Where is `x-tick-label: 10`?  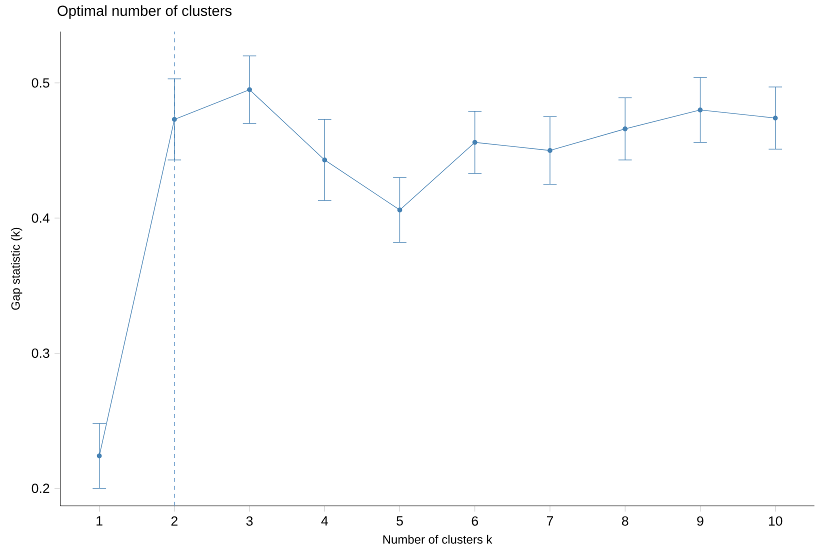
x-tick-label: 10 is located at coordinates (775, 521).